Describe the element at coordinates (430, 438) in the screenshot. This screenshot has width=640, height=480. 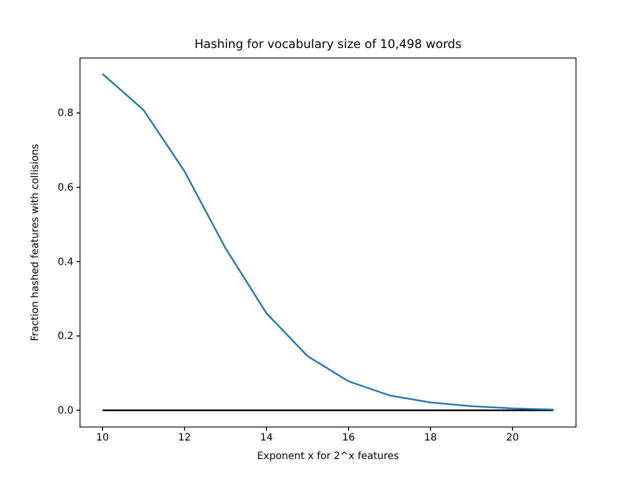
I see `x-tick-label: 18` at that location.